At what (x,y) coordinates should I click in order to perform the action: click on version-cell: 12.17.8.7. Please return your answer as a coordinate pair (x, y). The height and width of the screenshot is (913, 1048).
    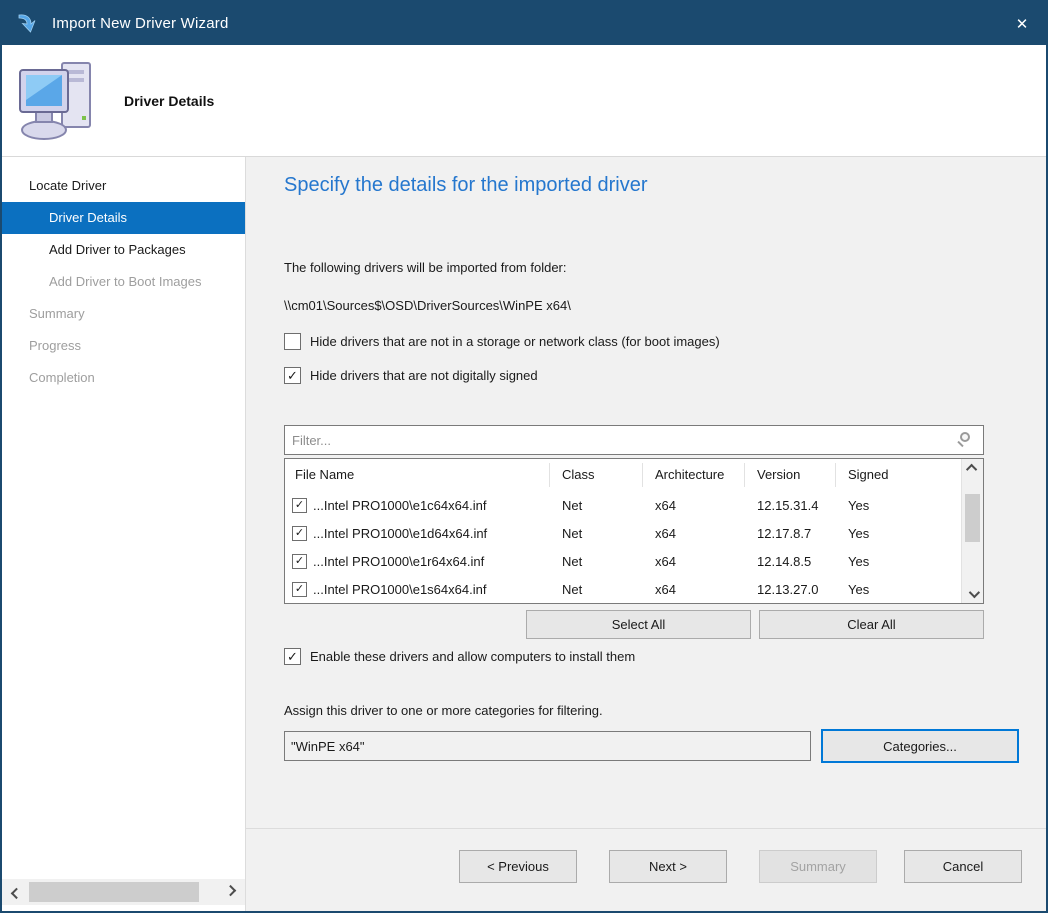
    Looking at the image, I should click on (784, 533).